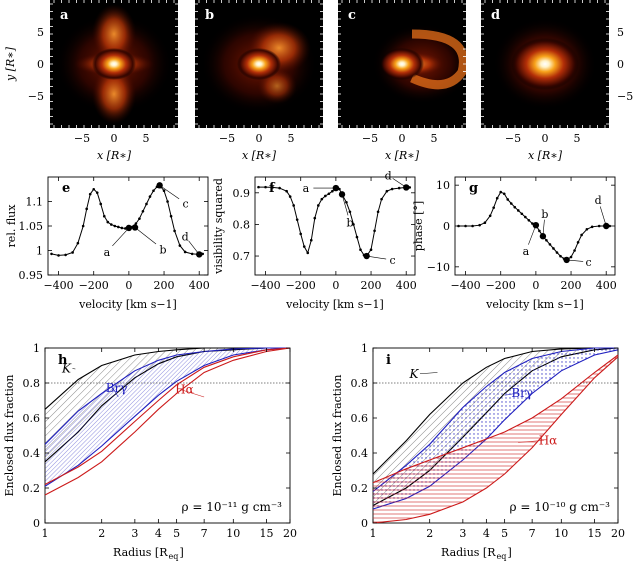  What do you see at coordinates (360, 418) in the screenshot?
I see `y-tick-label: 0.6` at bounding box center [360, 418].